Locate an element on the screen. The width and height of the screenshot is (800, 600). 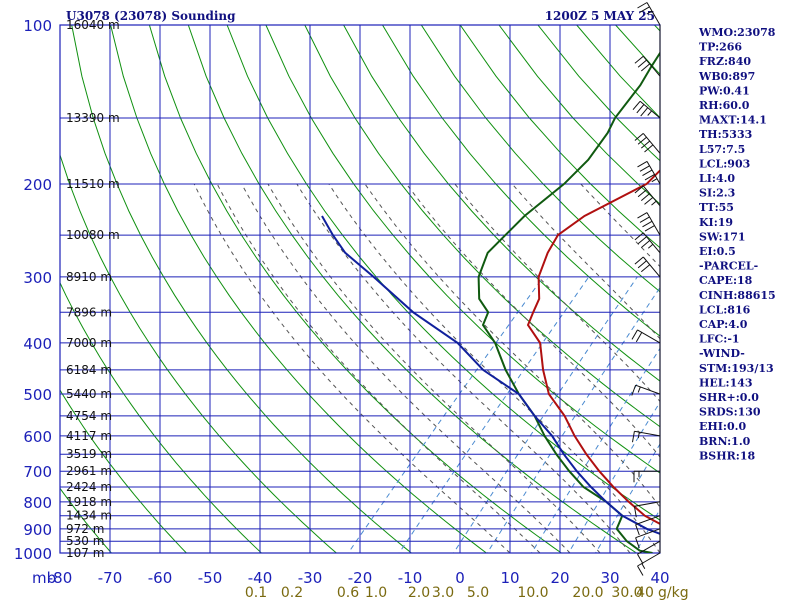
chart-time: 1200Z 5 MAY 25 is located at coordinates (600, 16).